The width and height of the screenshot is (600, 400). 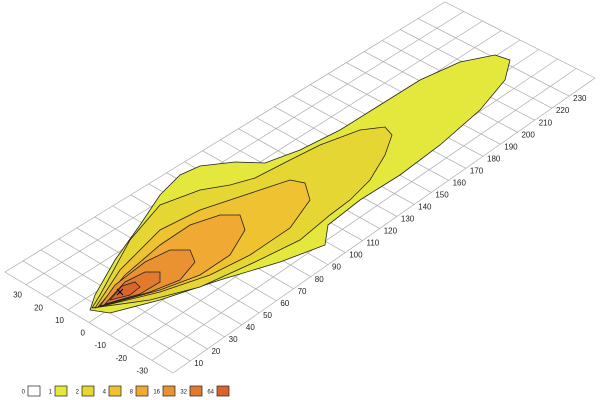 I want to click on x-tick-label: 180, so click(x=494, y=158).